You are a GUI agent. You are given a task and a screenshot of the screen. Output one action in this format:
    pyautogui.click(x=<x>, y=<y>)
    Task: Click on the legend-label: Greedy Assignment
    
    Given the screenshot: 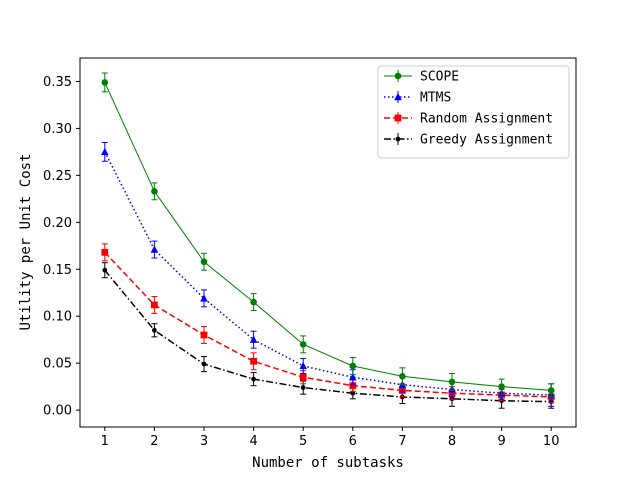 What is the action you would take?
    pyautogui.click(x=486, y=140)
    